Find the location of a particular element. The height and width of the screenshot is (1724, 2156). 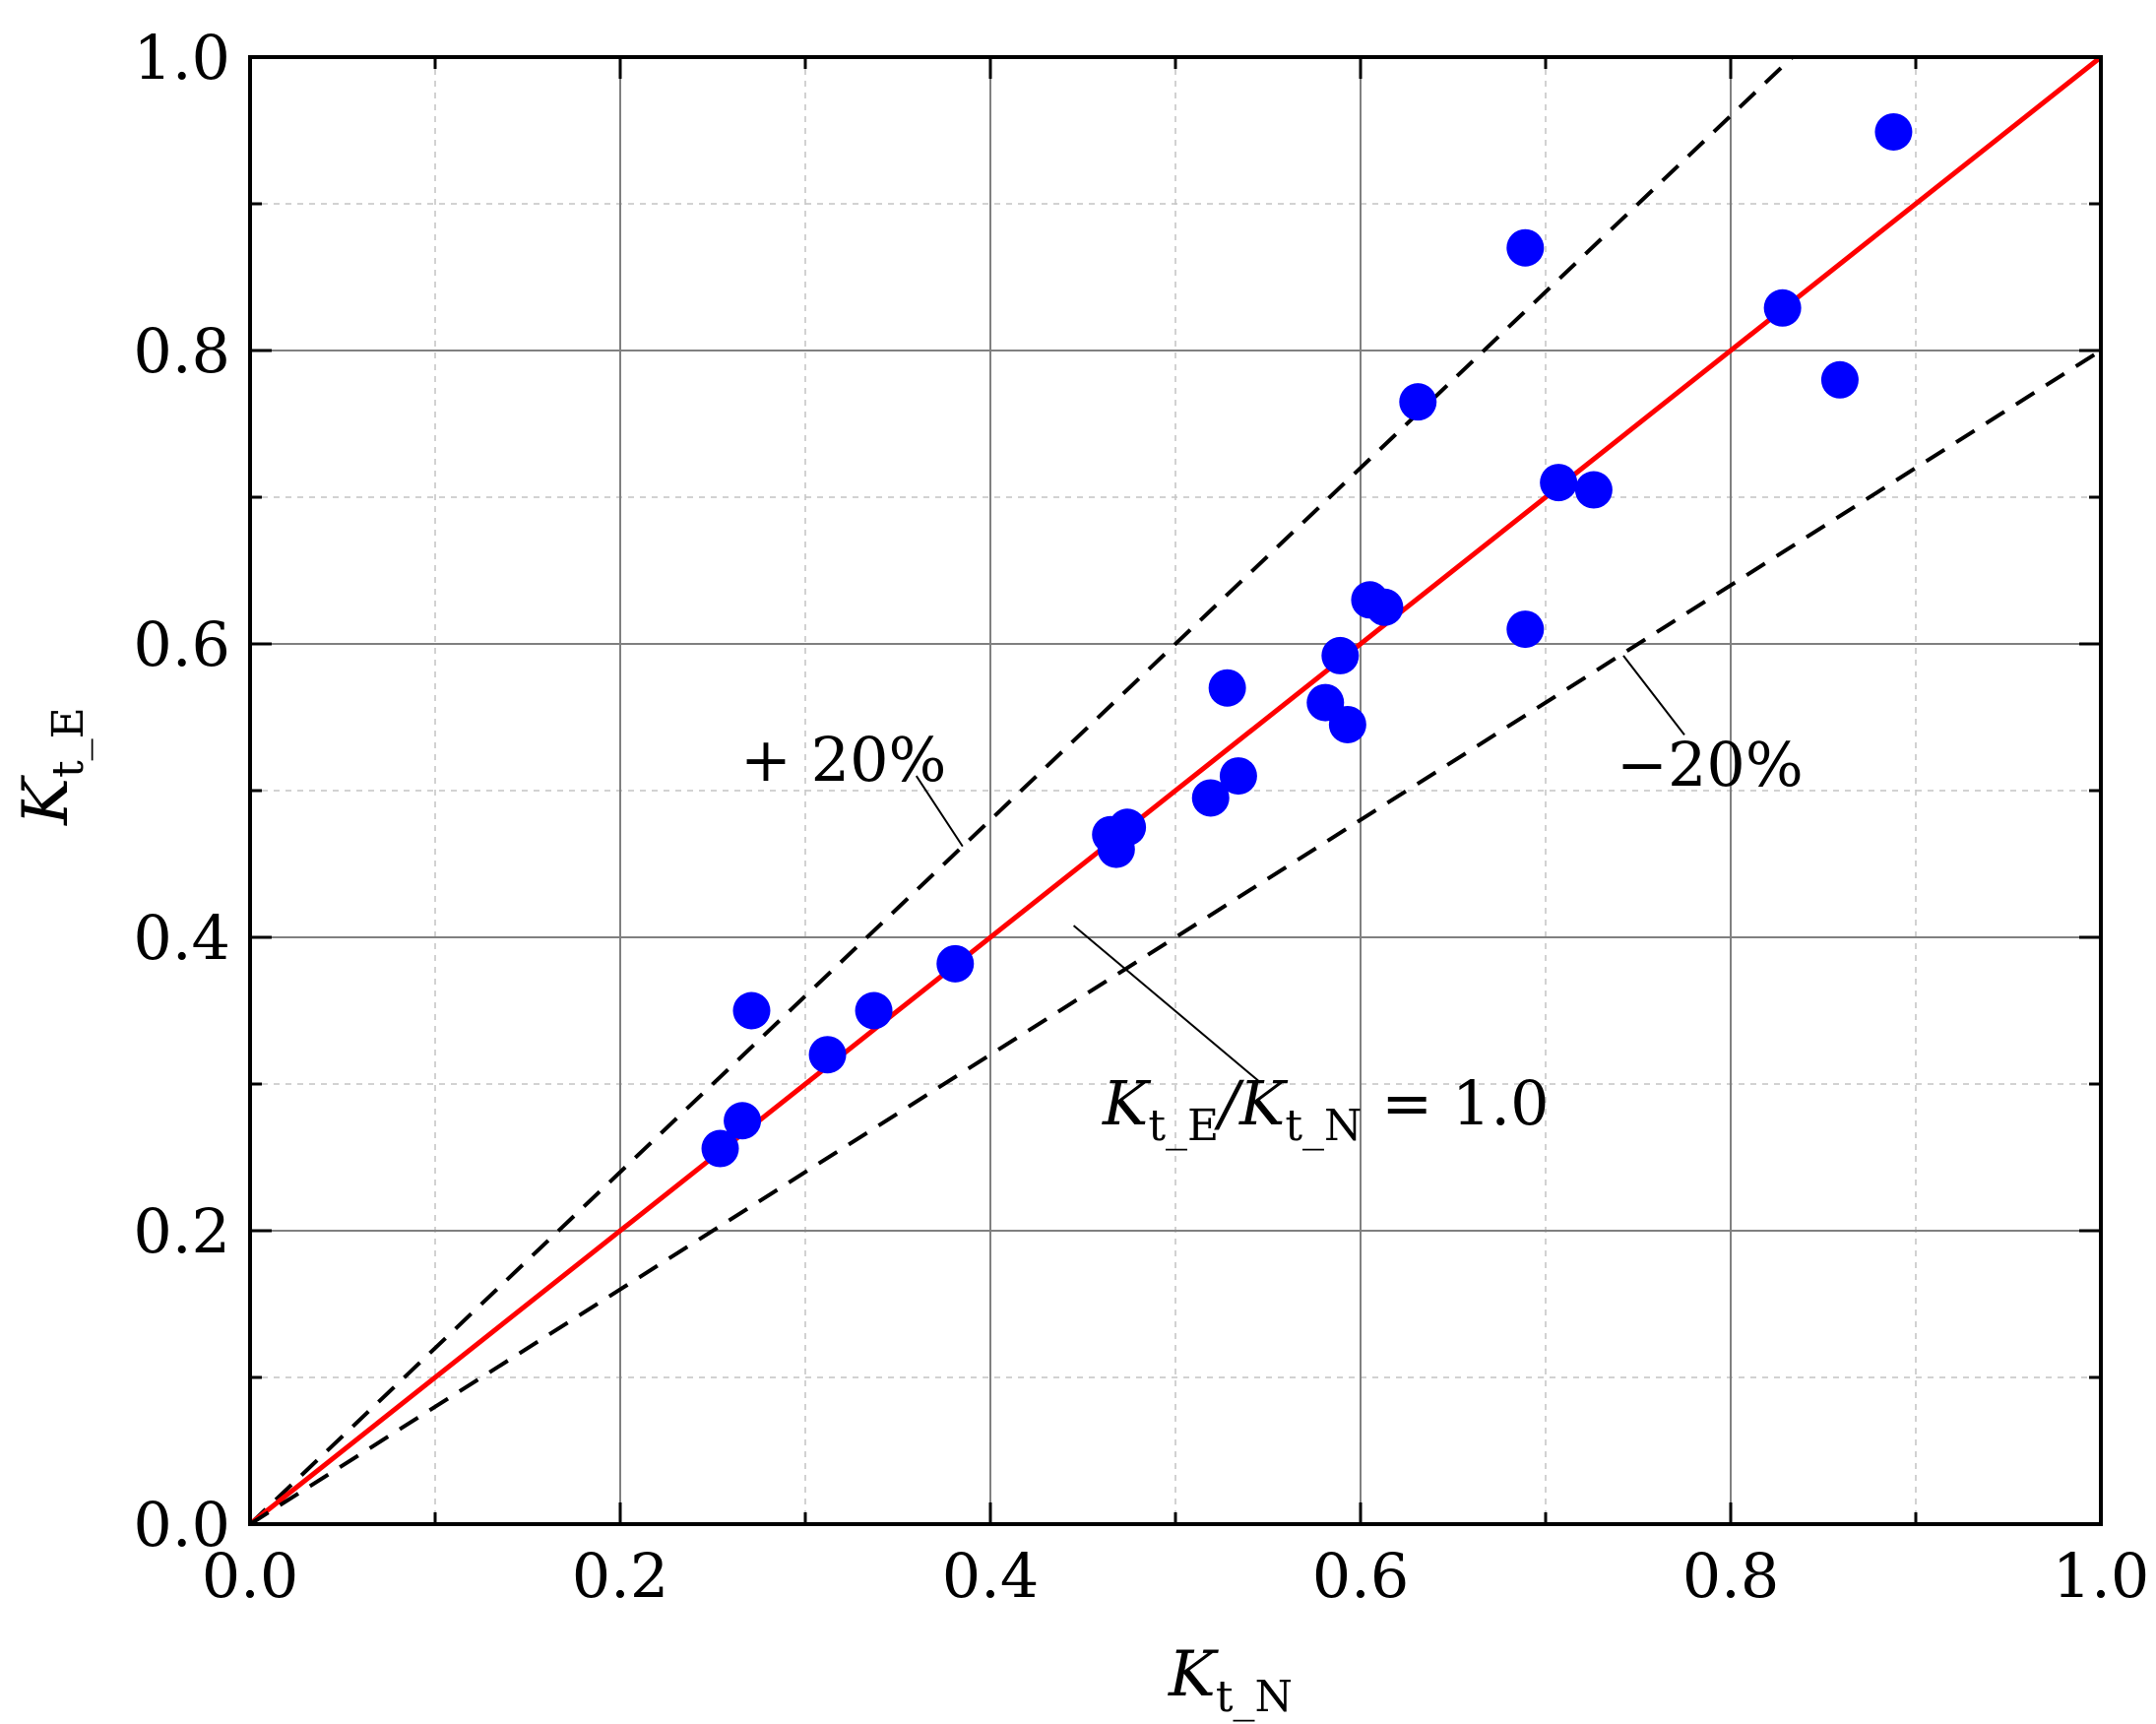

ratio-sub2: t_N is located at coordinates (1324, 1126).